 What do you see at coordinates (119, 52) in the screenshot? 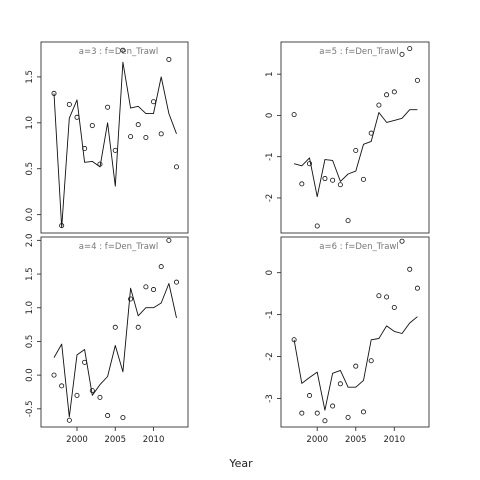
I see `panel-title: a=3 : f=Den_Trawl` at bounding box center [119, 52].